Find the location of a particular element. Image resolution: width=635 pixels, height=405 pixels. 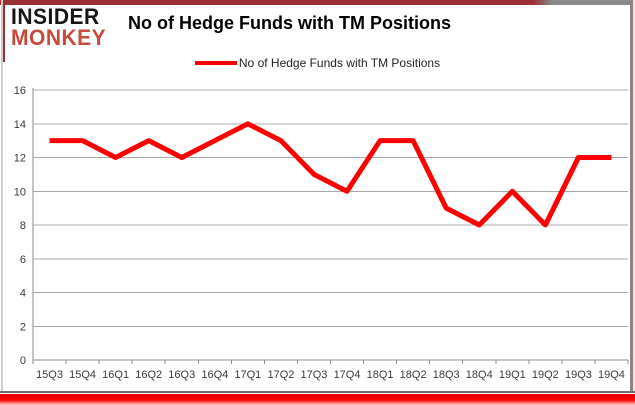

svg-text: 17Q4 is located at coordinates (347, 375).